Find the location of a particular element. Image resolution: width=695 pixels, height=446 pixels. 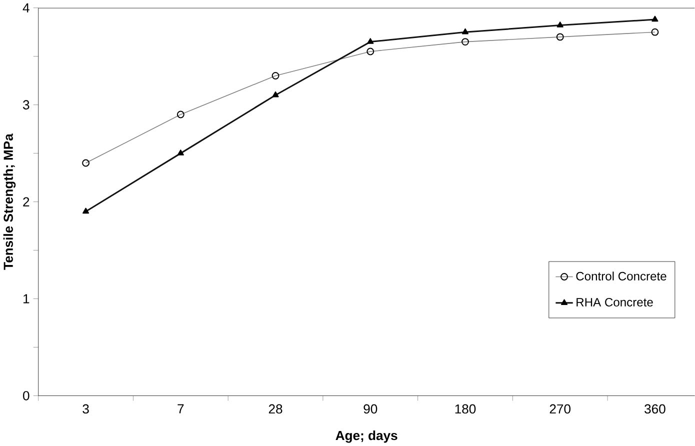

x-tick-label: 28 is located at coordinates (275, 409).